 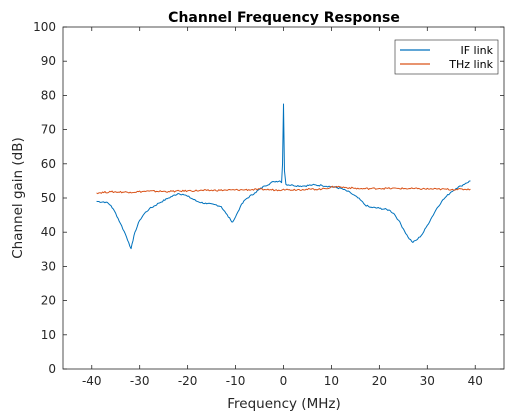 I want to click on y-tick-label: 50, so click(x=48, y=198).